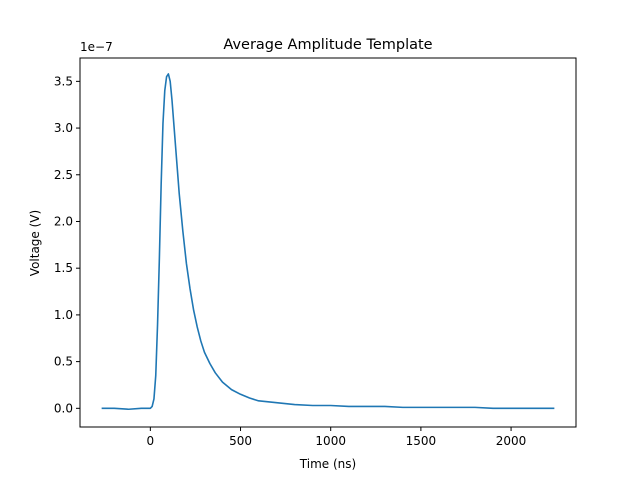 The image size is (640, 480). I want to click on y-tick-label: 3.5, so click(63, 81).